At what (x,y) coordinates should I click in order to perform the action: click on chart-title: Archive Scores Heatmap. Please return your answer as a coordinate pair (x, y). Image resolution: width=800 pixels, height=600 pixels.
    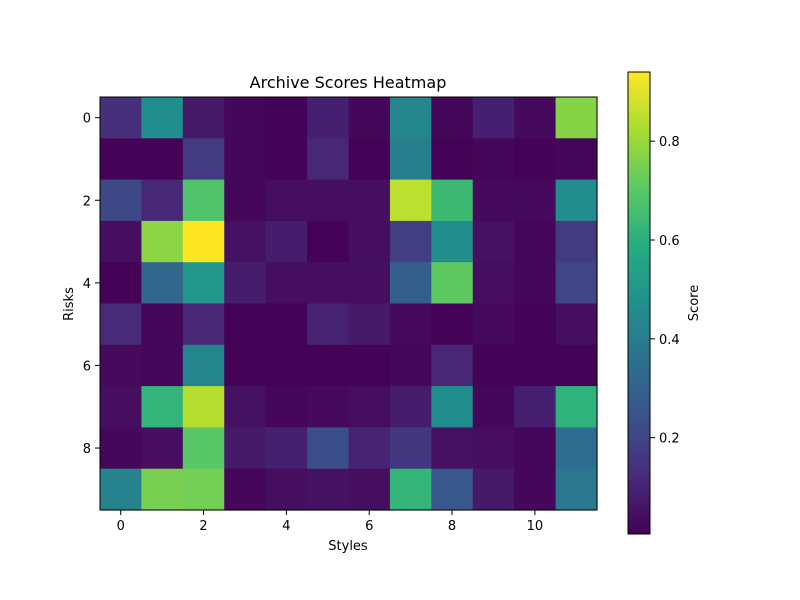
    Looking at the image, I should click on (348, 82).